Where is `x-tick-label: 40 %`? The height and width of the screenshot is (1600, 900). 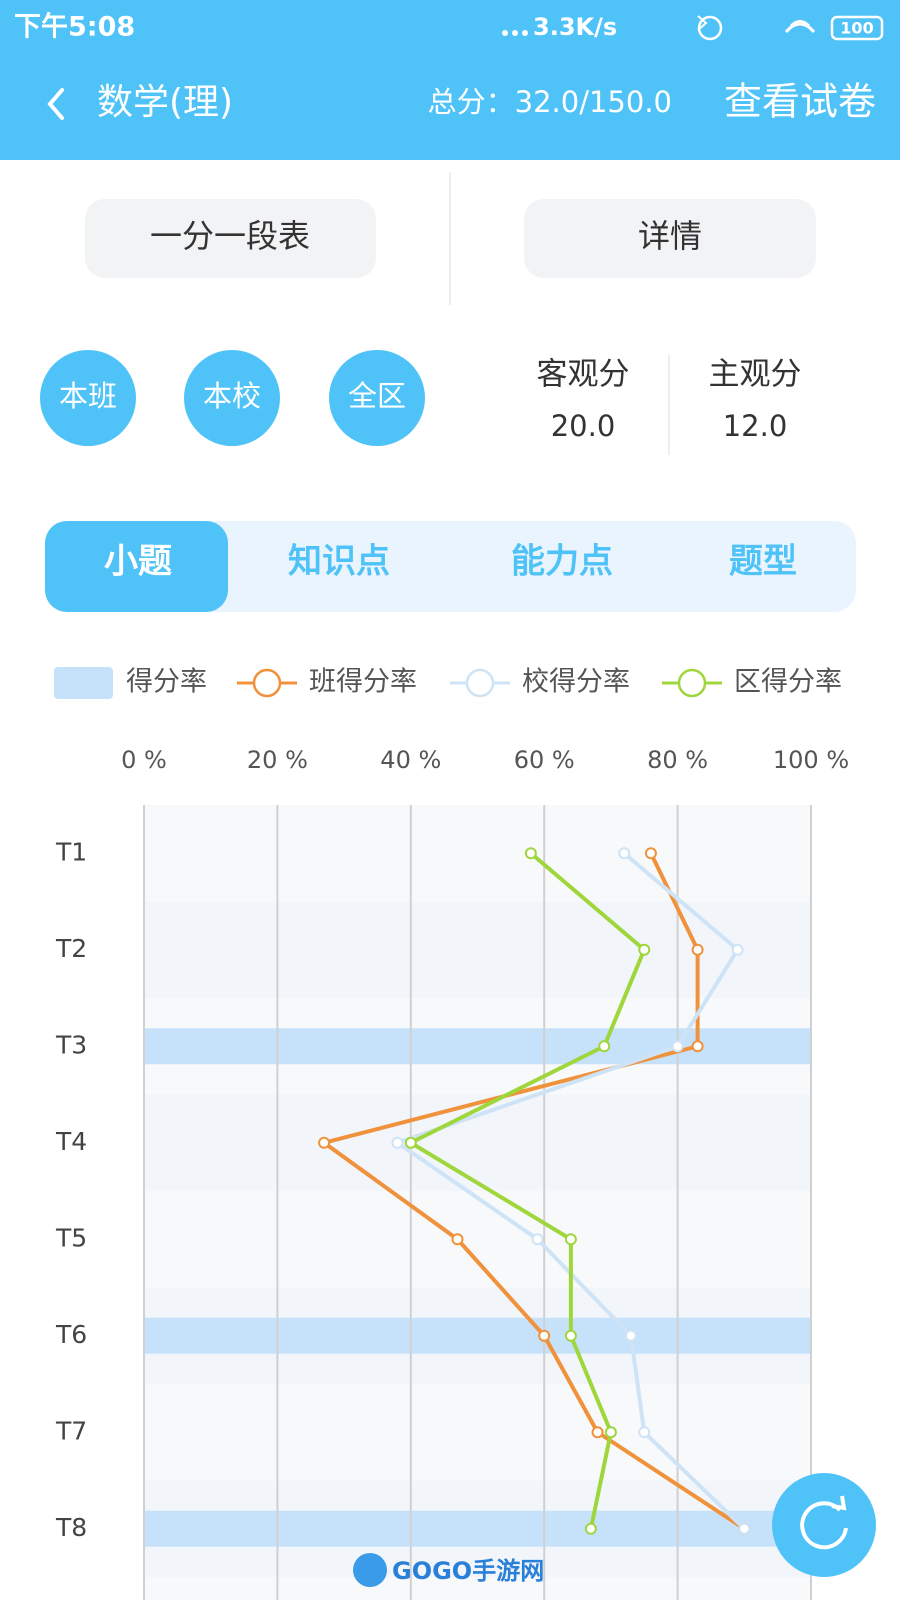
x-tick-label: 40 % is located at coordinates (410, 760).